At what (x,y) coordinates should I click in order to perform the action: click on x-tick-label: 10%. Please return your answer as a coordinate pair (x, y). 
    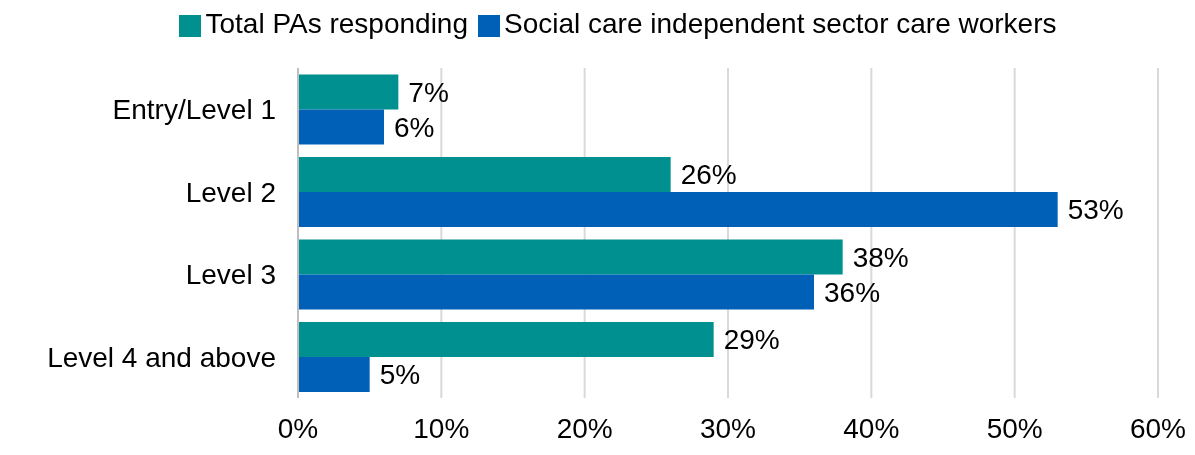
    Looking at the image, I should click on (441, 428).